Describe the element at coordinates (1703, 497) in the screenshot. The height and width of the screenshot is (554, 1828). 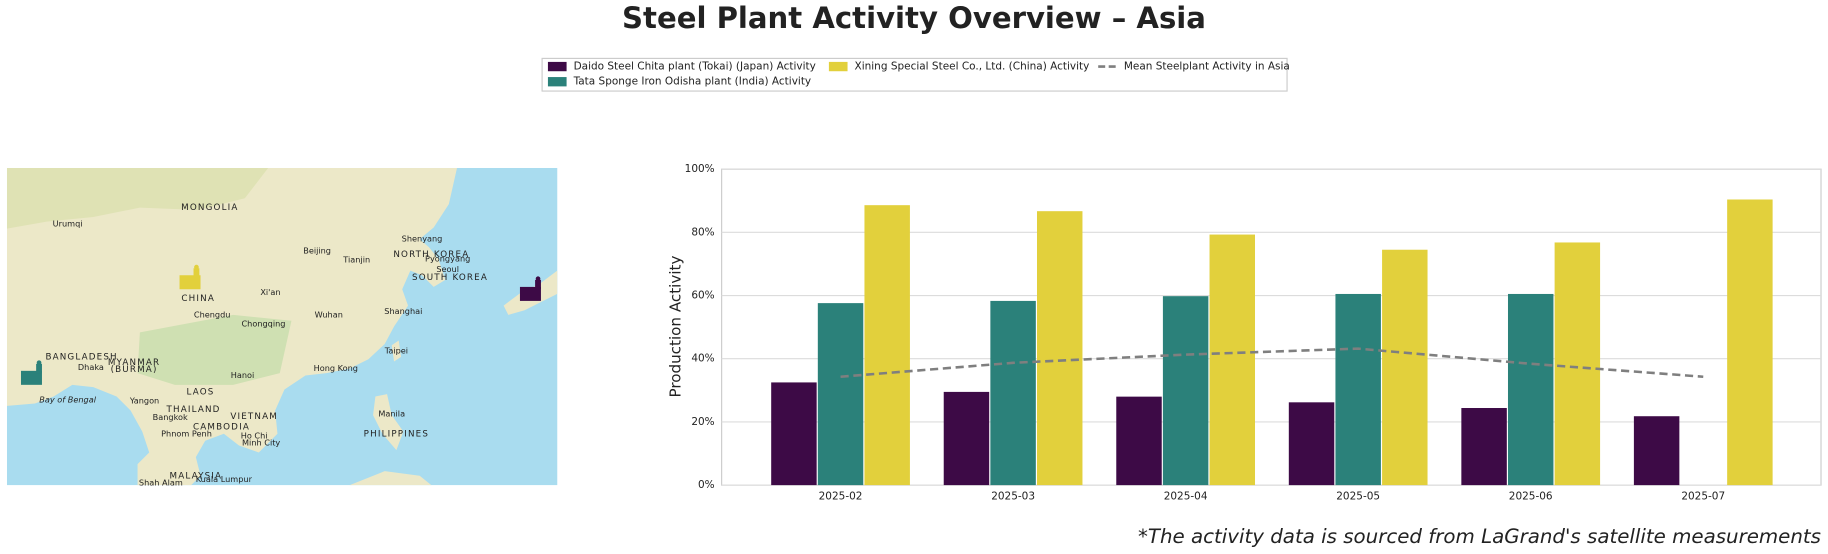
I see `x-tick-label: 2025-07` at that location.